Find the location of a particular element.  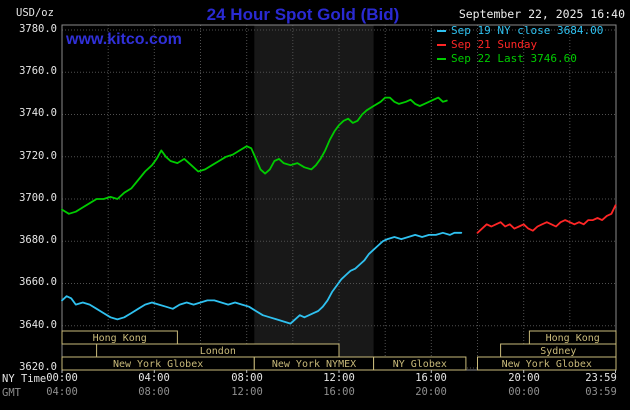

legend-item-sep19: Sep 19 NY close 3684.00 is located at coordinates (520, 30).